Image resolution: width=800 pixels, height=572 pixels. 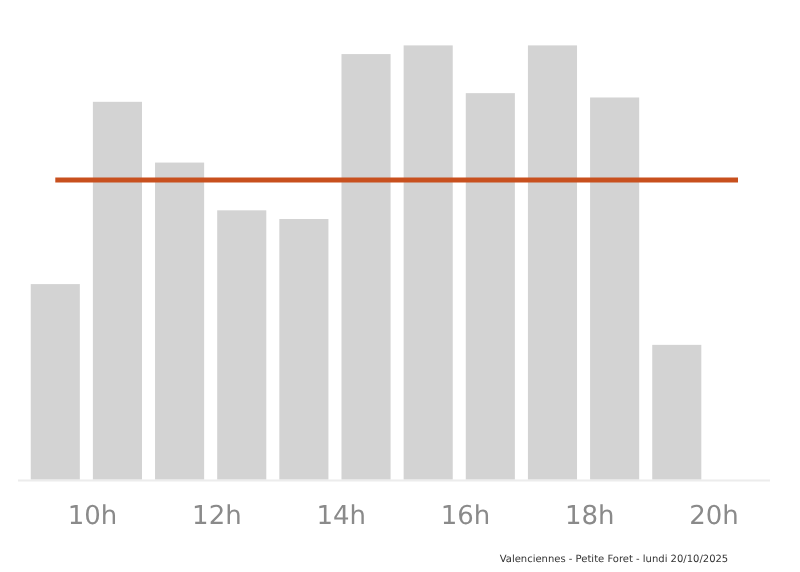 I want to click on x-tick-label: 20h, so click(x=714, y=517).